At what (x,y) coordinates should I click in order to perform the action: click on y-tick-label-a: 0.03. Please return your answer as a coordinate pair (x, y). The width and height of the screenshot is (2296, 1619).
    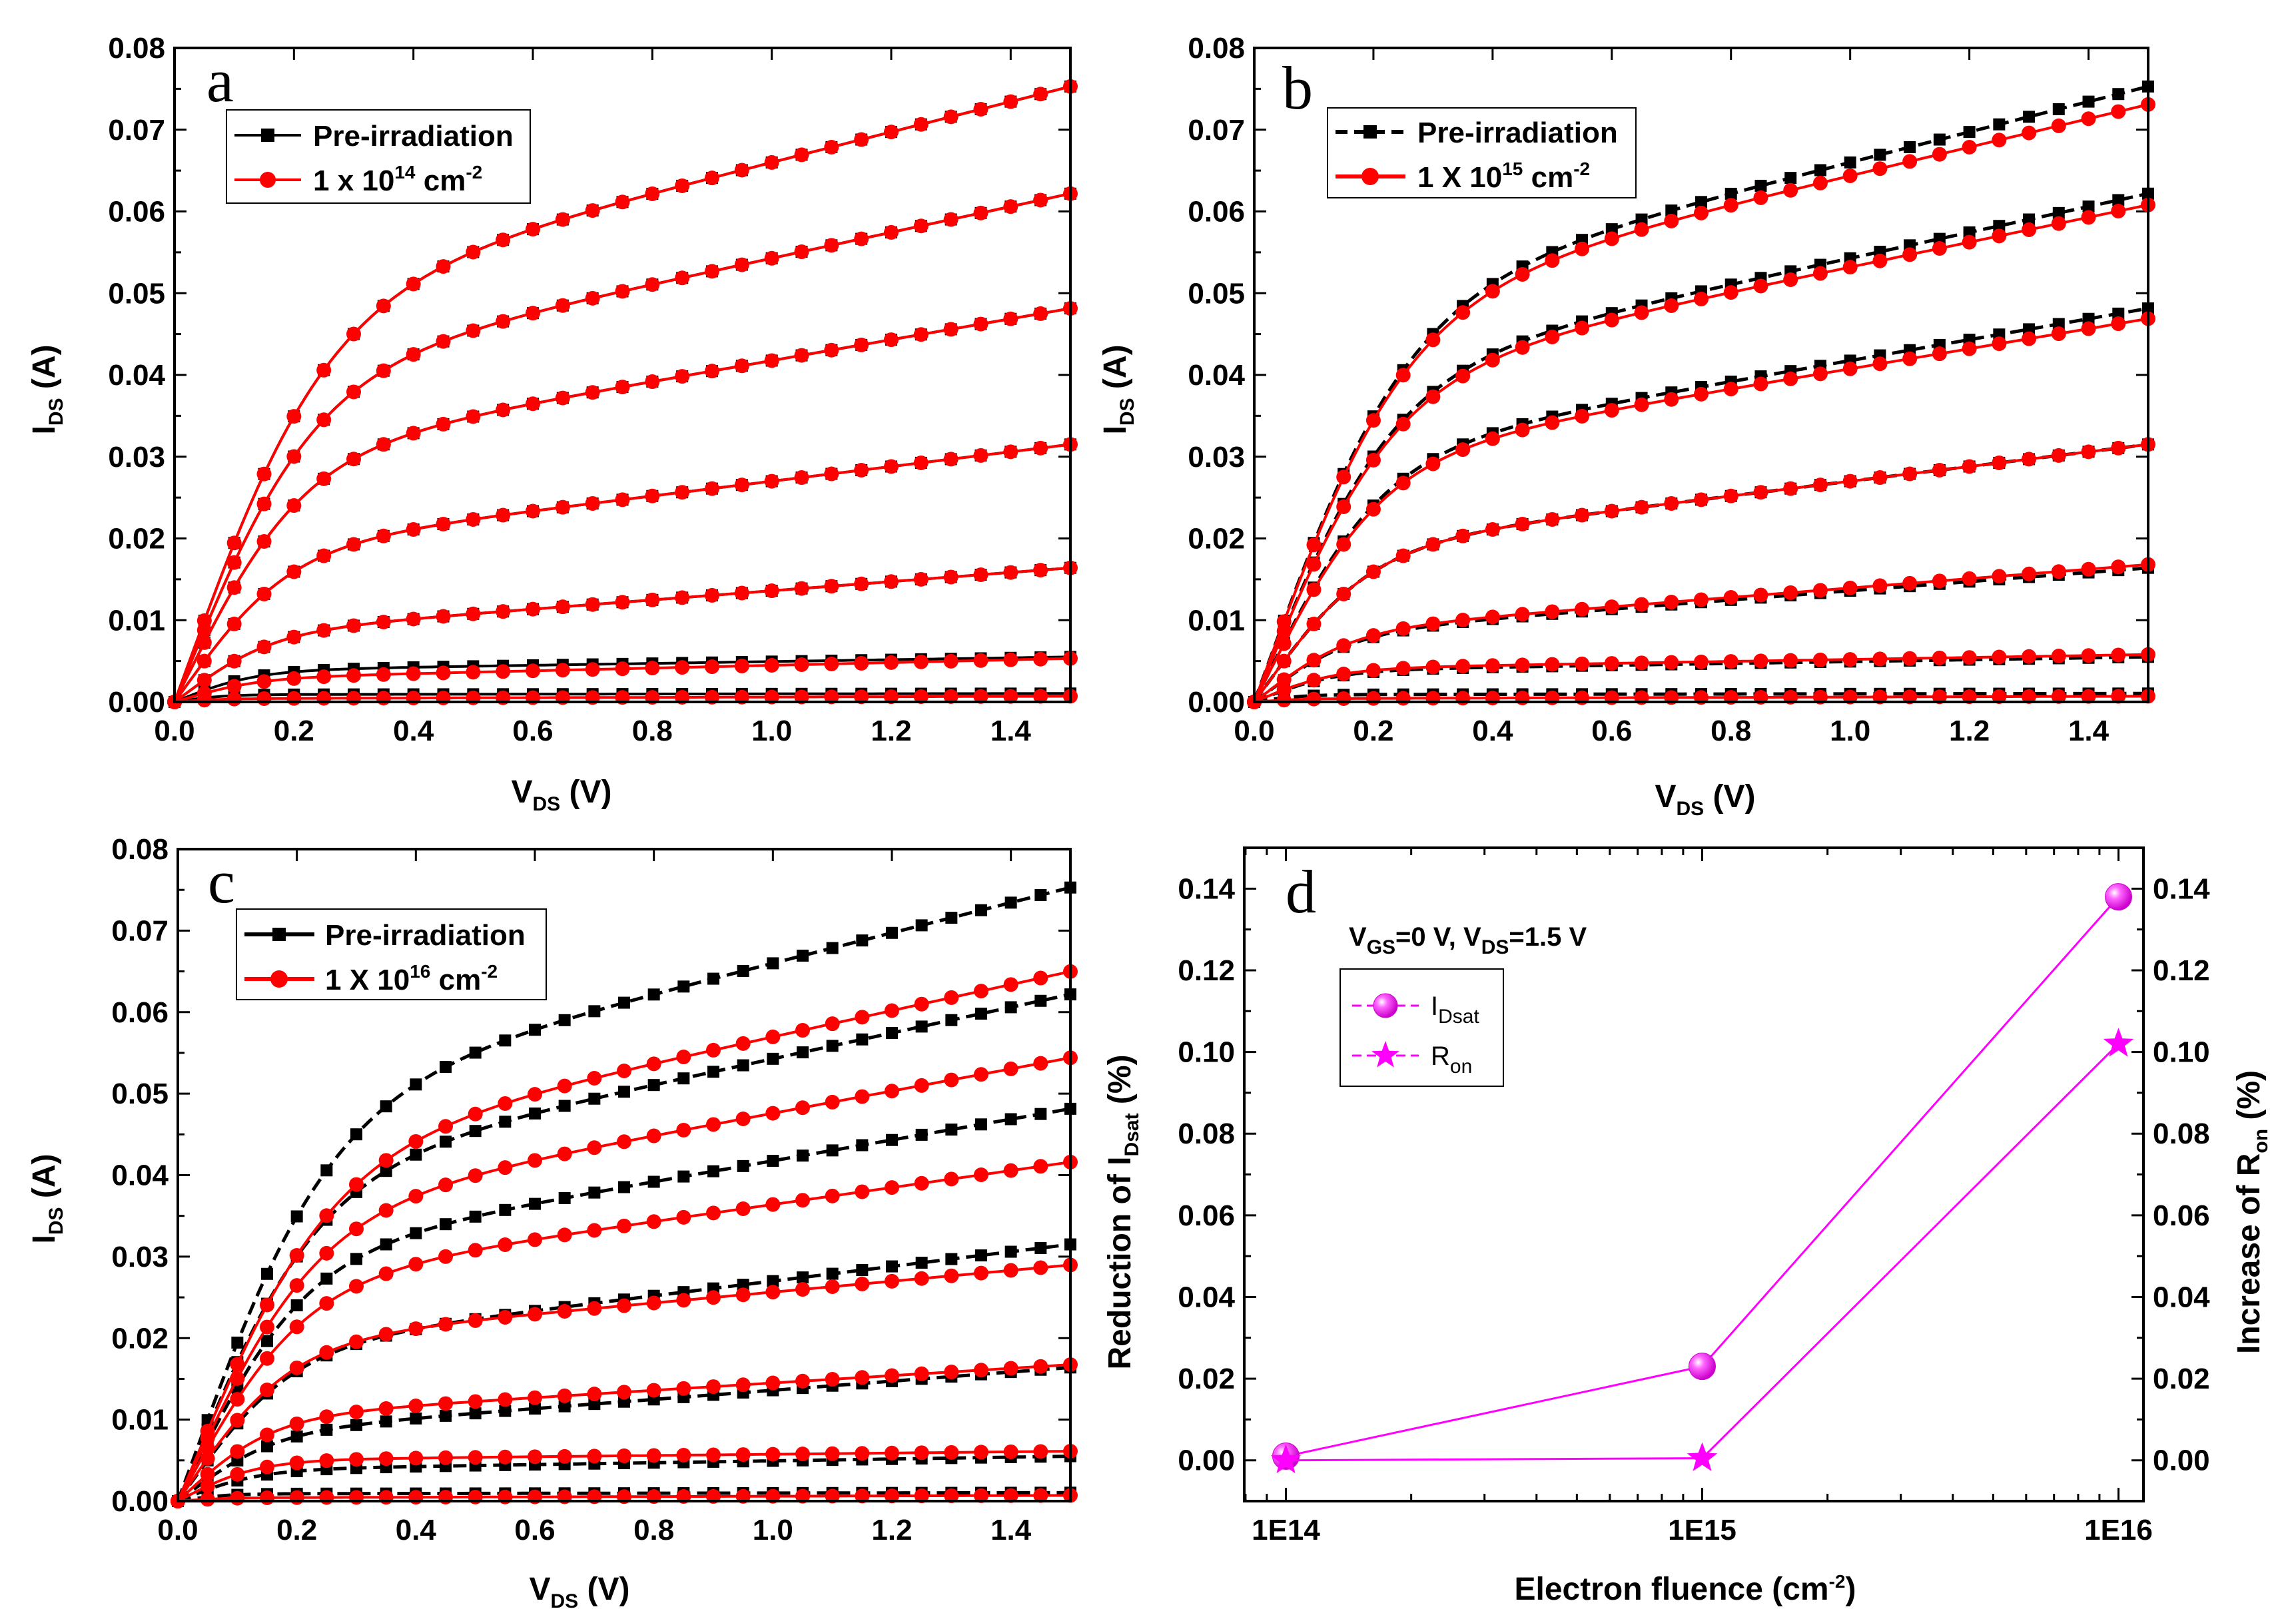
    Looking at the image, I should click on (136, 458).